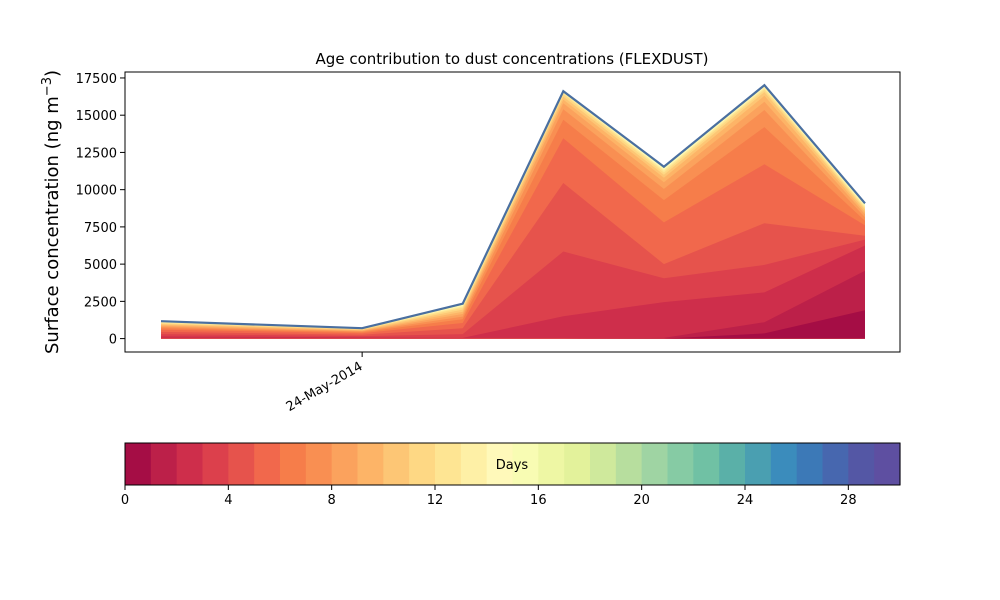 This screenshot has width=1000, height=600. Describe the element at coordinates (435, 500) in the screenshot. I see `colorbar-tick-label: 12` at that location.